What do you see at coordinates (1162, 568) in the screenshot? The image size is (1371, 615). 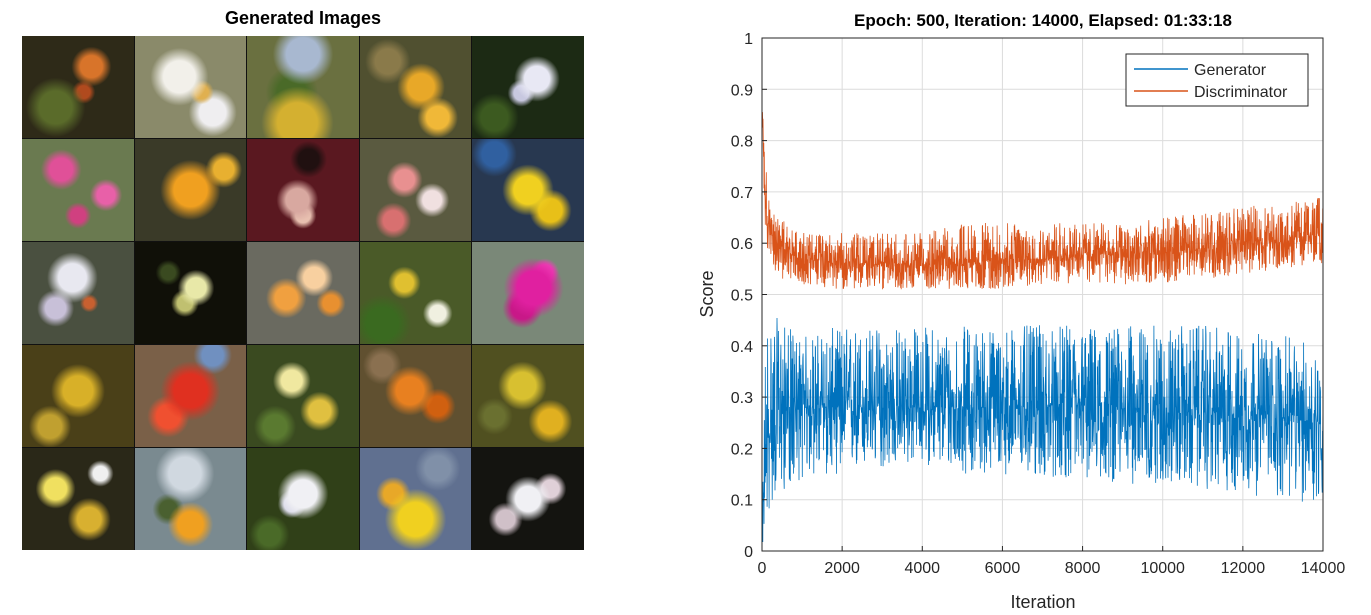 I see `x-tick-label: 10000` at bounding box center [1162, 568].